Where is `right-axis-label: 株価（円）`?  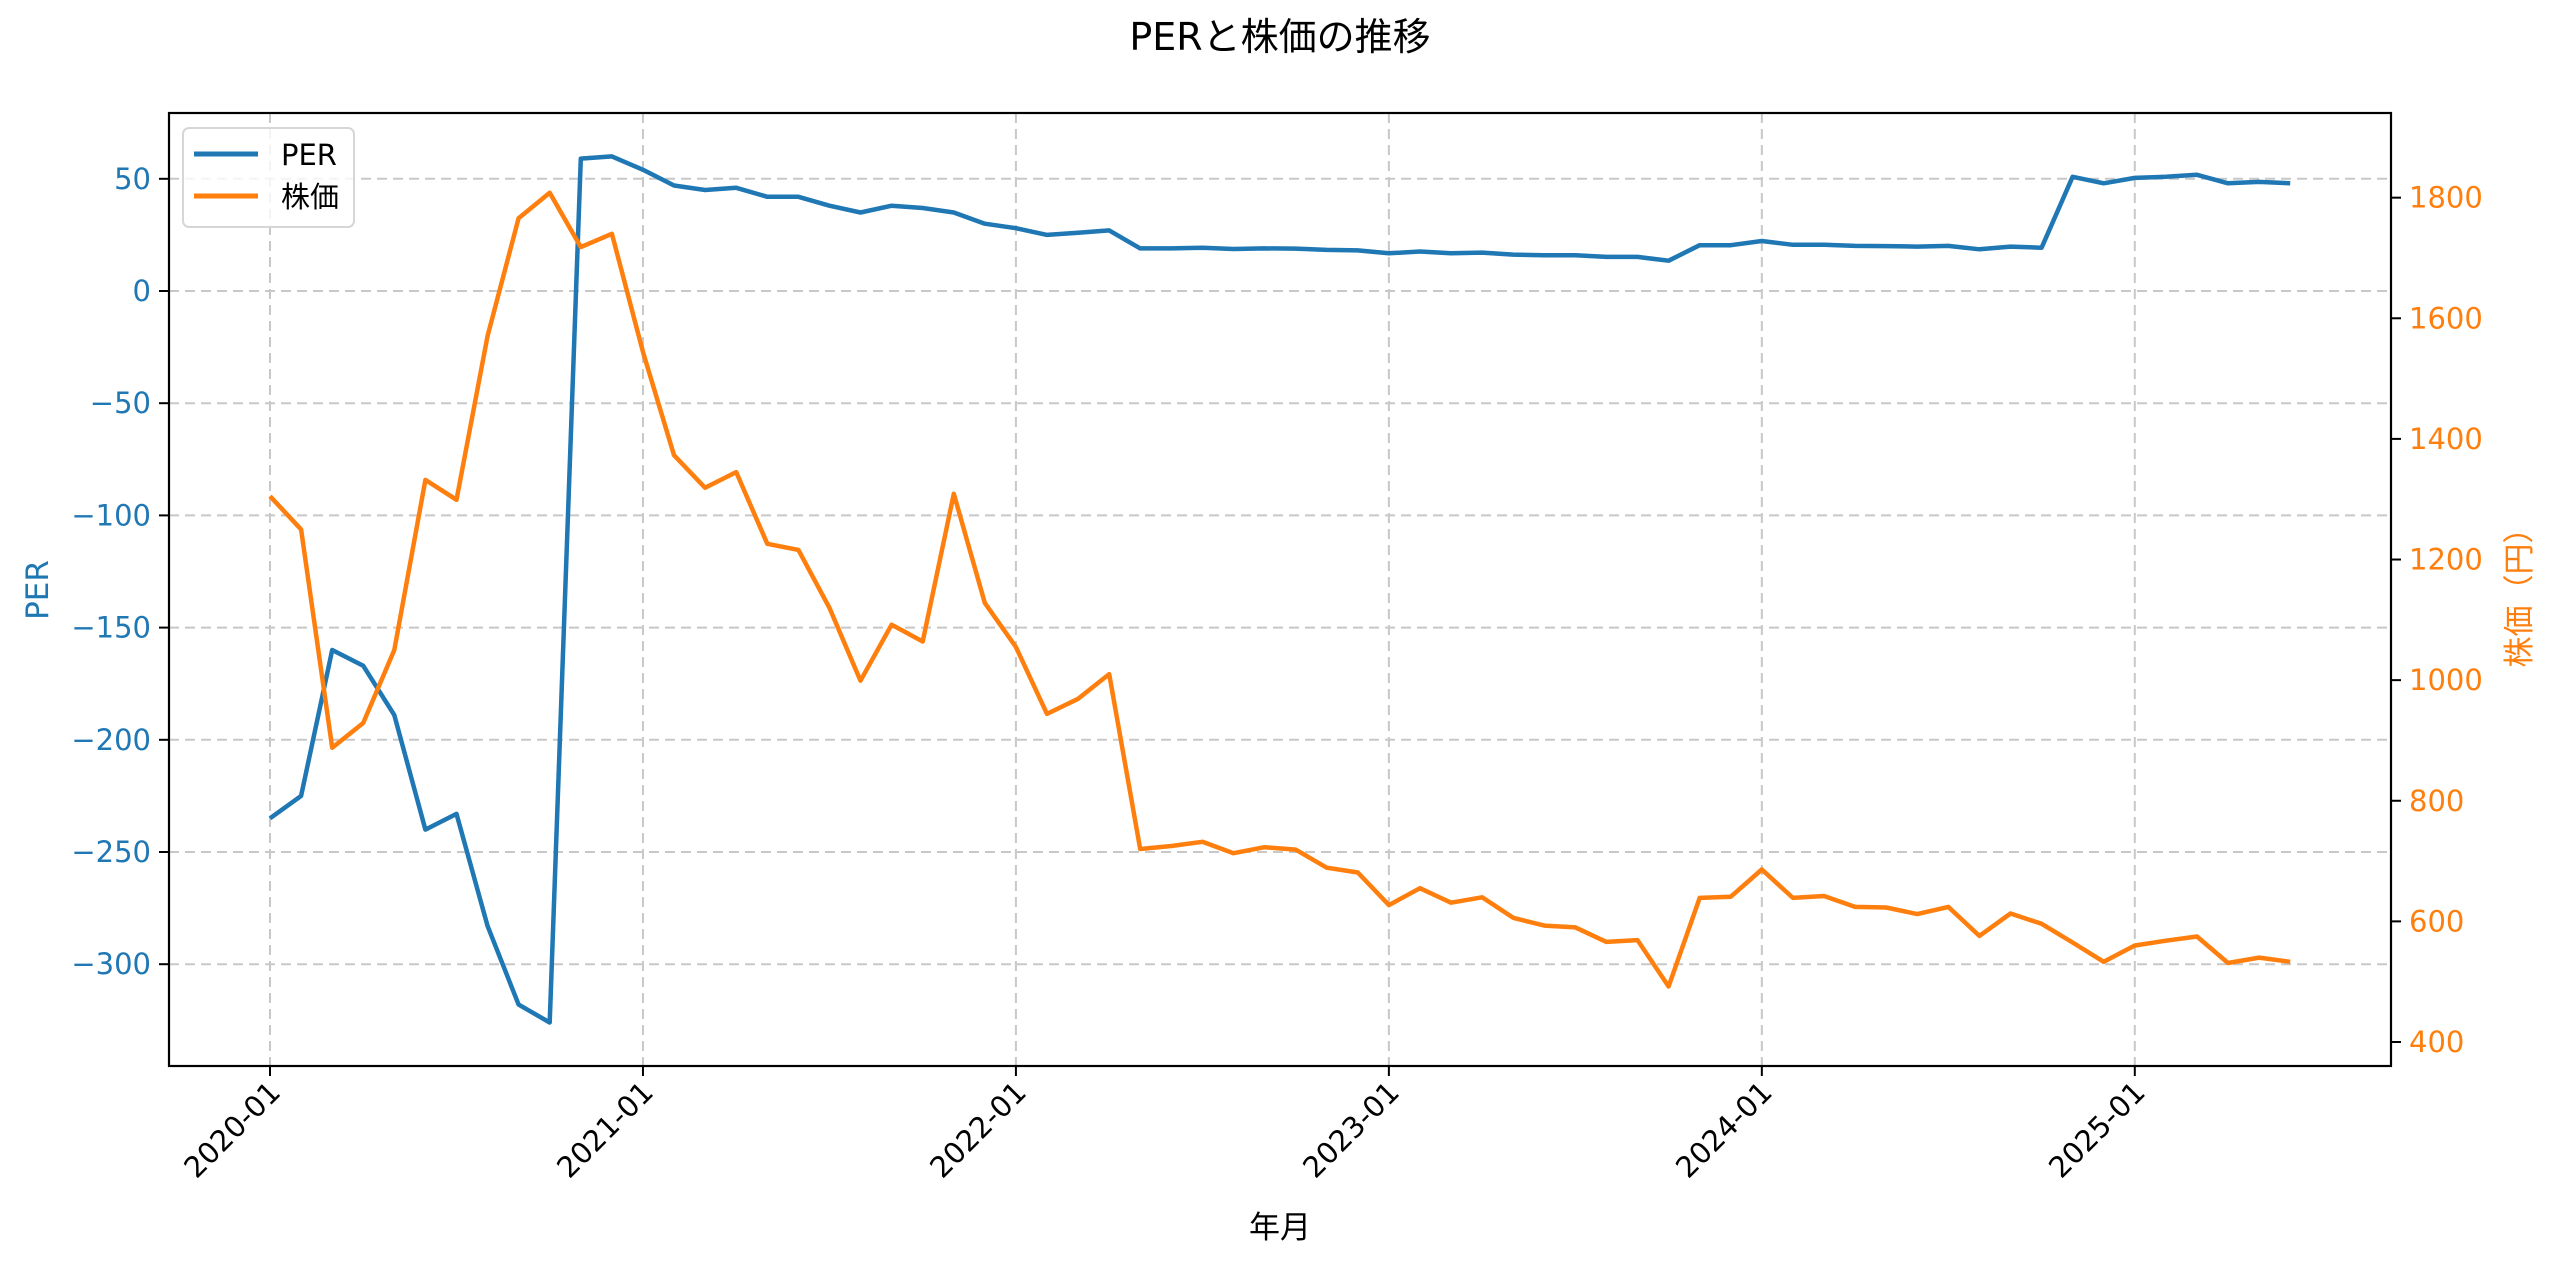 right-axis-label: 株価（円） is located at coordinates (2520, 590).